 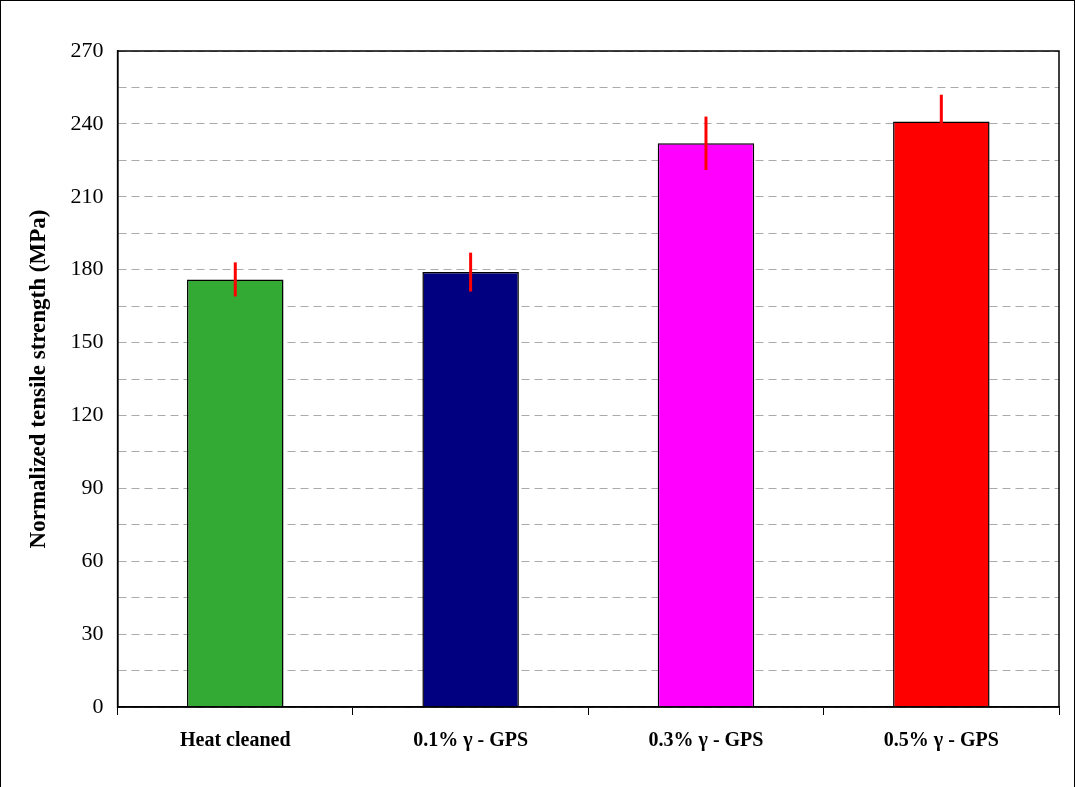 I want to click on y-tick-label: 60, so click(x=92, y=559).